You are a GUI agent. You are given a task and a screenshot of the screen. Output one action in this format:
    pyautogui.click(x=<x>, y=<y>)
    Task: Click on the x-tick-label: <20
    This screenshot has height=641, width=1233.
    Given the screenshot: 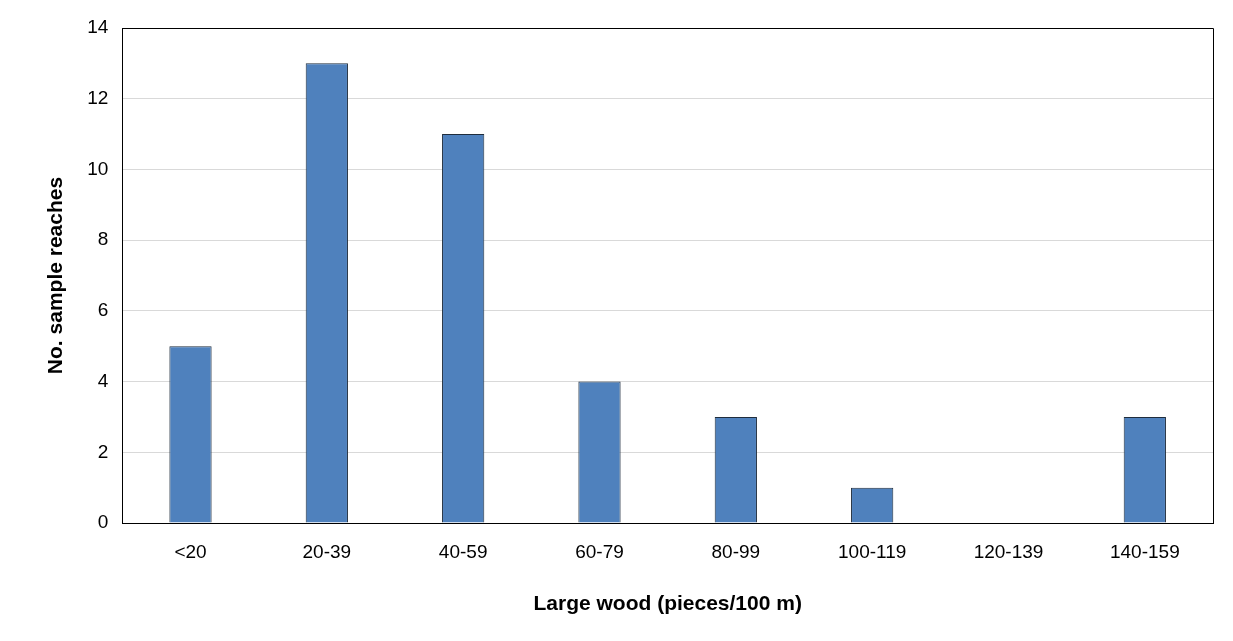 What is the action you would take?
    pyautogui.click(x=190, y=551)
    